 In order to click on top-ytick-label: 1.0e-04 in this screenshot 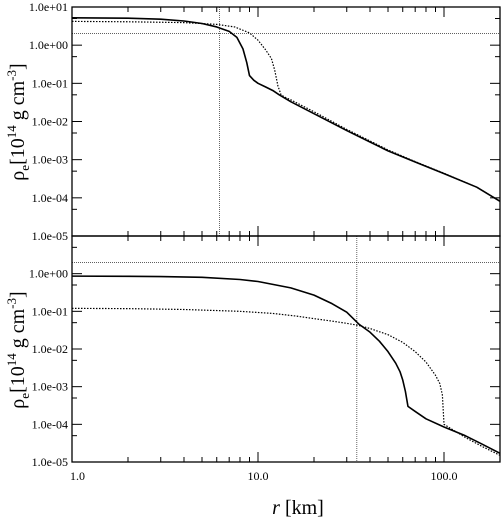, I will do `click(50, 198)`.